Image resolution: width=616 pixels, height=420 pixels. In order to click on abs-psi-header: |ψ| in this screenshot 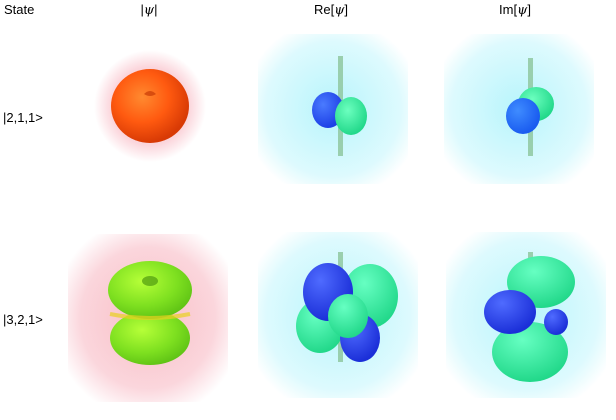, I will do `click(149, 10)`.